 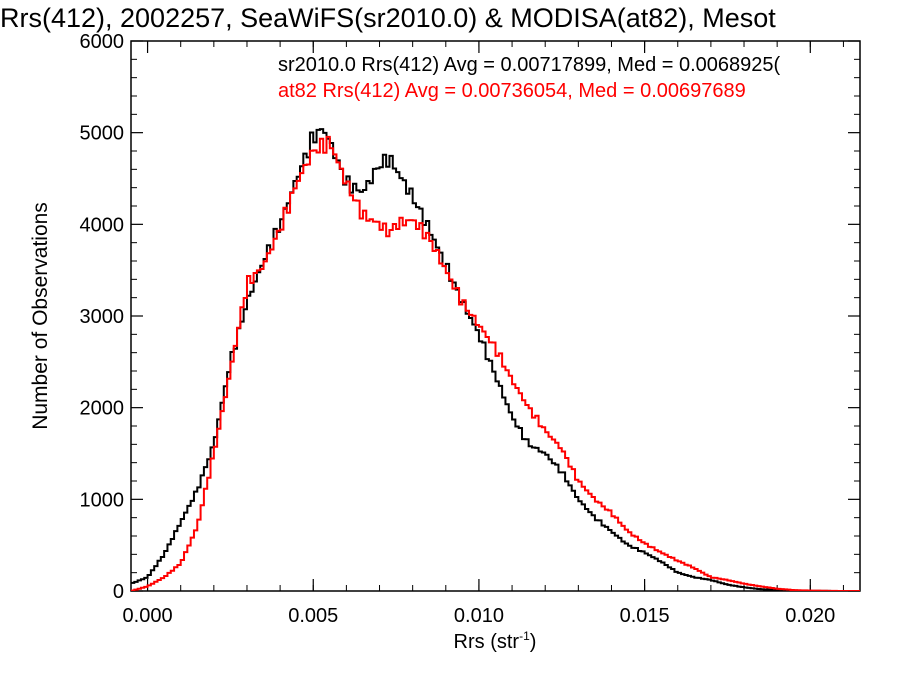 What do you see at coordinates (102, 317) in the screenshot?
I see `y-tick-label: 3000` at bounding box center [102, 317].